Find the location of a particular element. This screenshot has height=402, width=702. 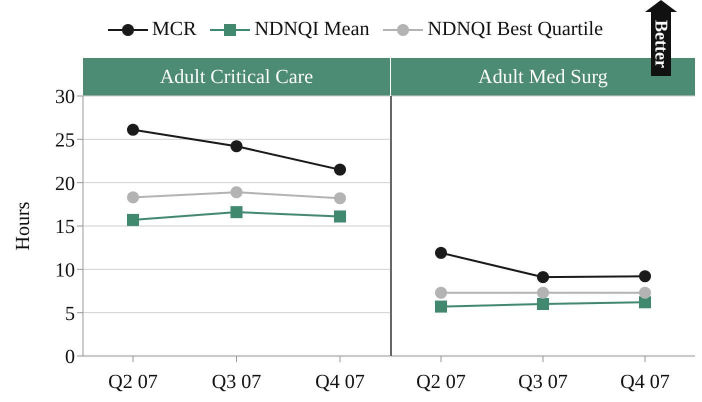

chart-title: Adult Critical Care is located at coordinates (236, 77).